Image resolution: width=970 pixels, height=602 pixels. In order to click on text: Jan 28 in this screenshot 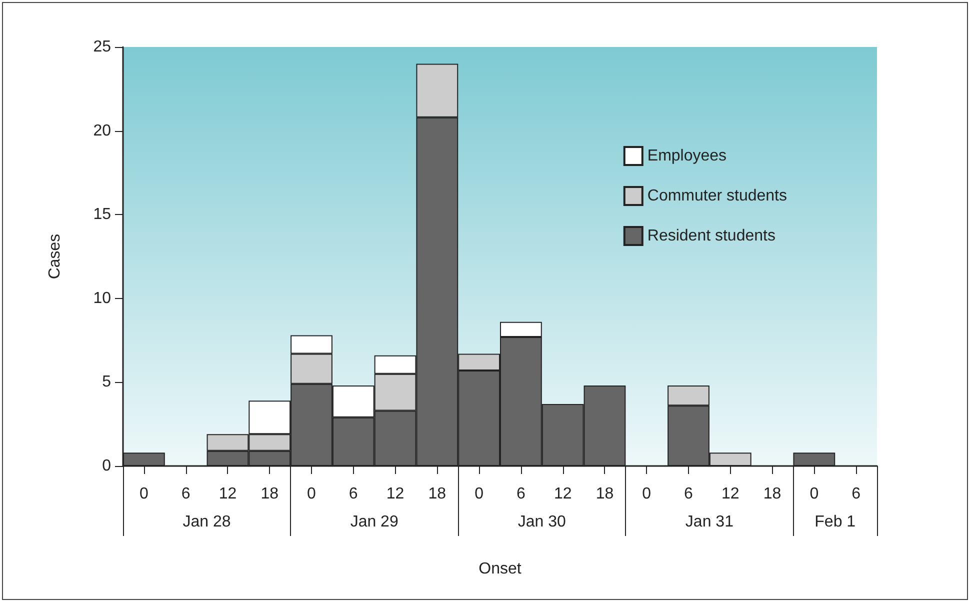, I will do `click(206, 522)`.